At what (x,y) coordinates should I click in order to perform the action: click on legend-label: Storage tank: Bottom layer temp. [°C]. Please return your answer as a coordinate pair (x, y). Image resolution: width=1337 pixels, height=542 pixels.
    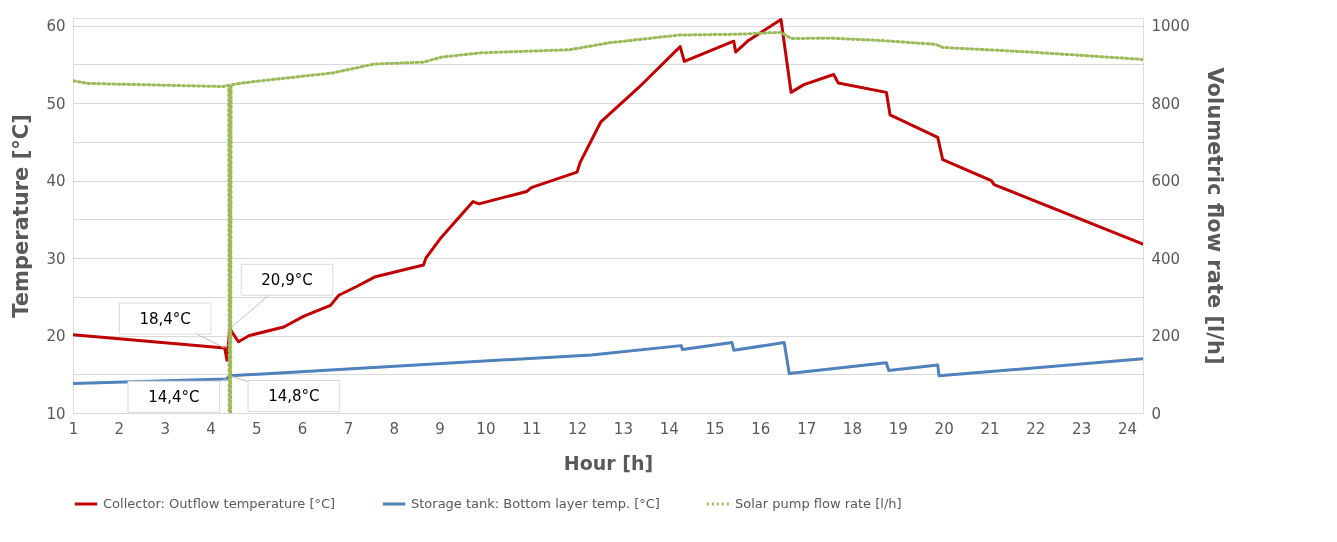
    Looking at the image, I should click on (535, 503).